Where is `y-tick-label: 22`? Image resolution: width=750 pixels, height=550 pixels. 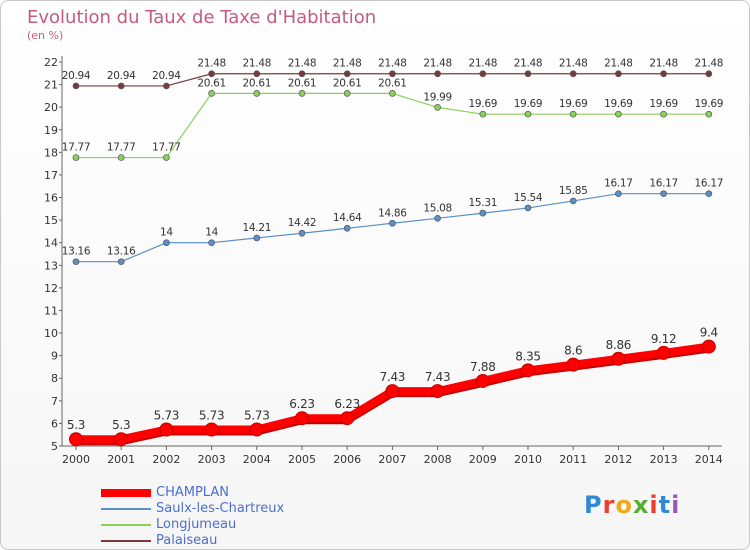
y-tick-label: 22 is located at coordinates (51, 62).